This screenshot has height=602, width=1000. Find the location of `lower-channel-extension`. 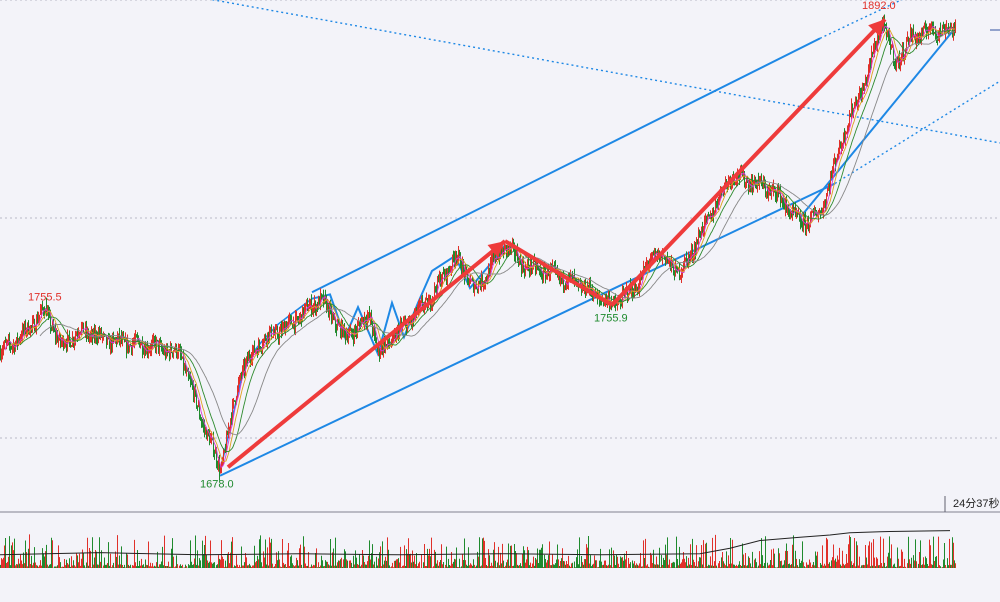

lower-channel-extension is located at coordinates (917, 132).